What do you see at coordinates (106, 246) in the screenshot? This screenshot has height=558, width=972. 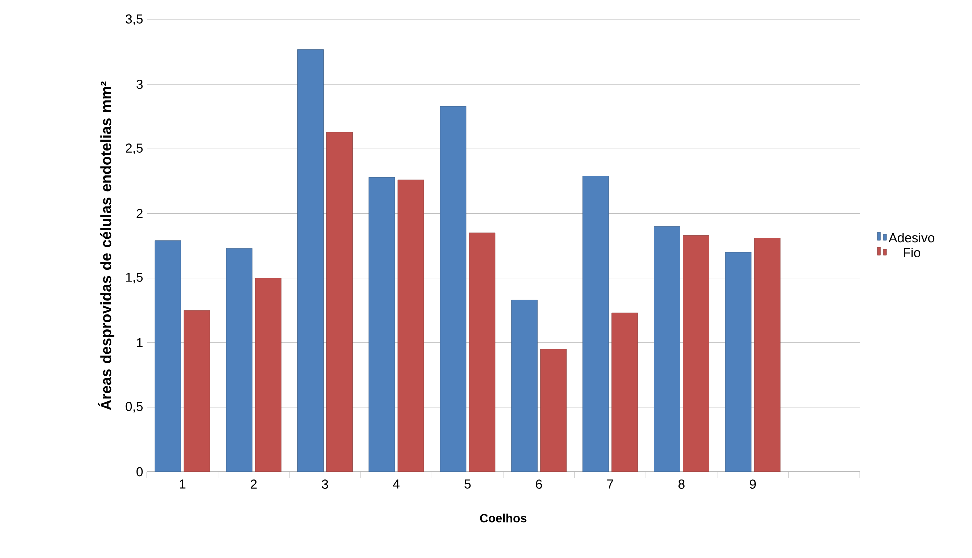 I see `y-axis-title: Áreas desprovidas de células endotelias mm²` at bounding box center [106, 246].